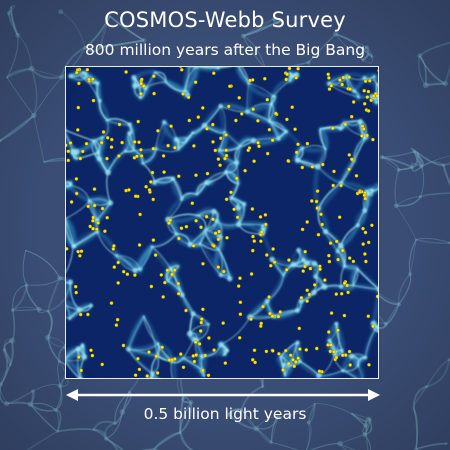 The height and width of the screenshot is (450, 450). I want to click on scale-bar-label: 0.5 billion light years, so click(225, 414).